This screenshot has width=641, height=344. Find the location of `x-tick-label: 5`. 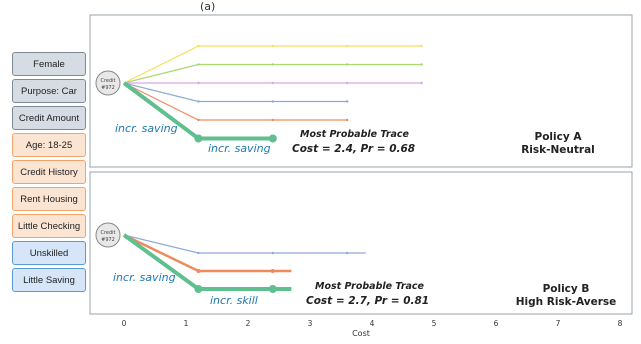

x-tick-label: 5 is located at coordinates (434, 323).